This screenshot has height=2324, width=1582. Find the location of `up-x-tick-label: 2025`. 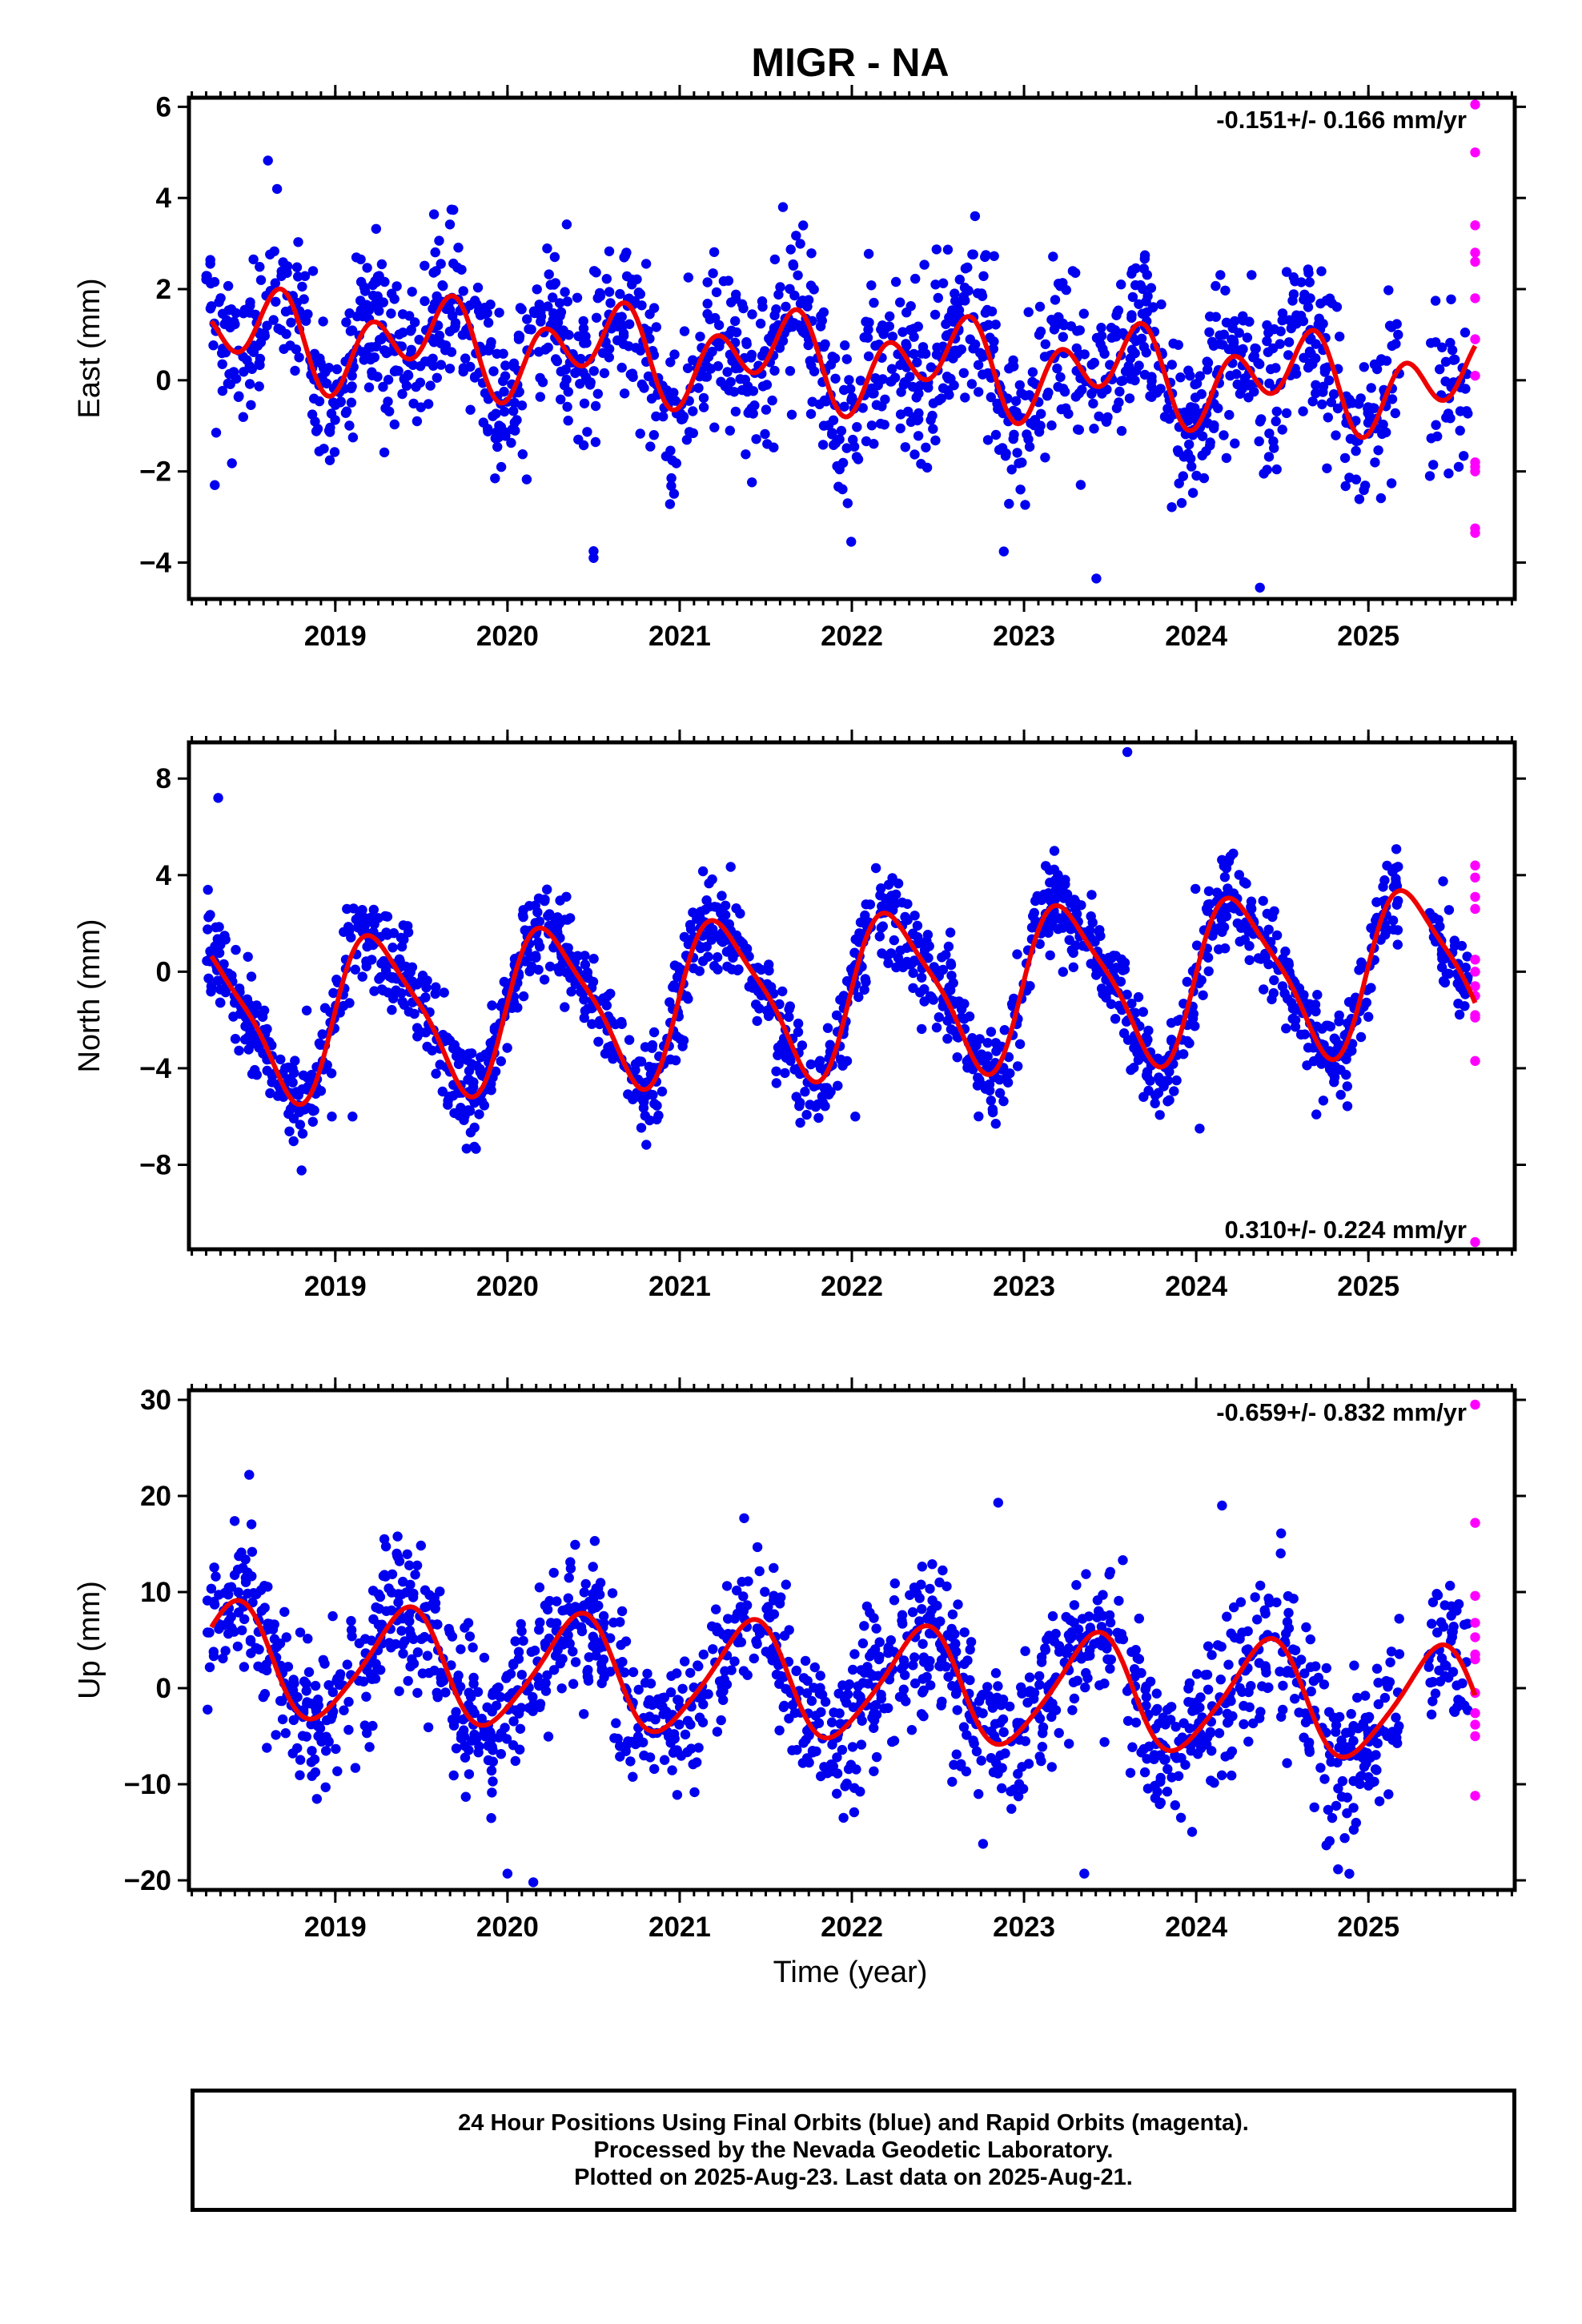

up-x-tick-label: 2025 is located at coordinates (1368, 1927).